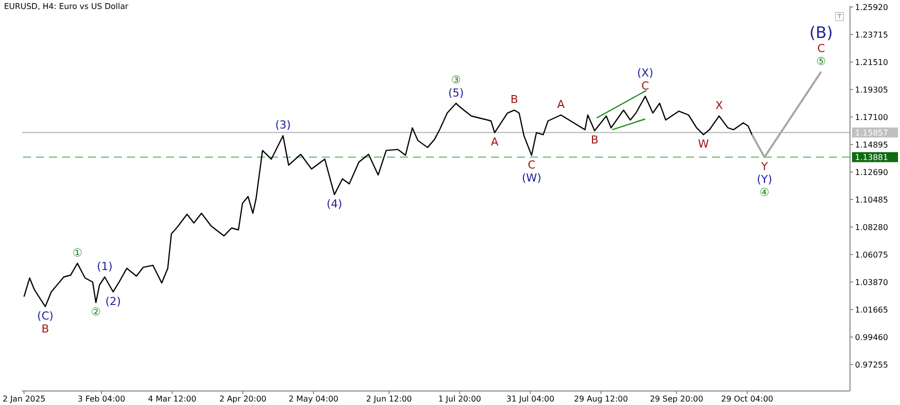  What do you see at coordinates (283, 125) in the screenshot?
I see `annotation: (3)` at bounding box center [283, 125].